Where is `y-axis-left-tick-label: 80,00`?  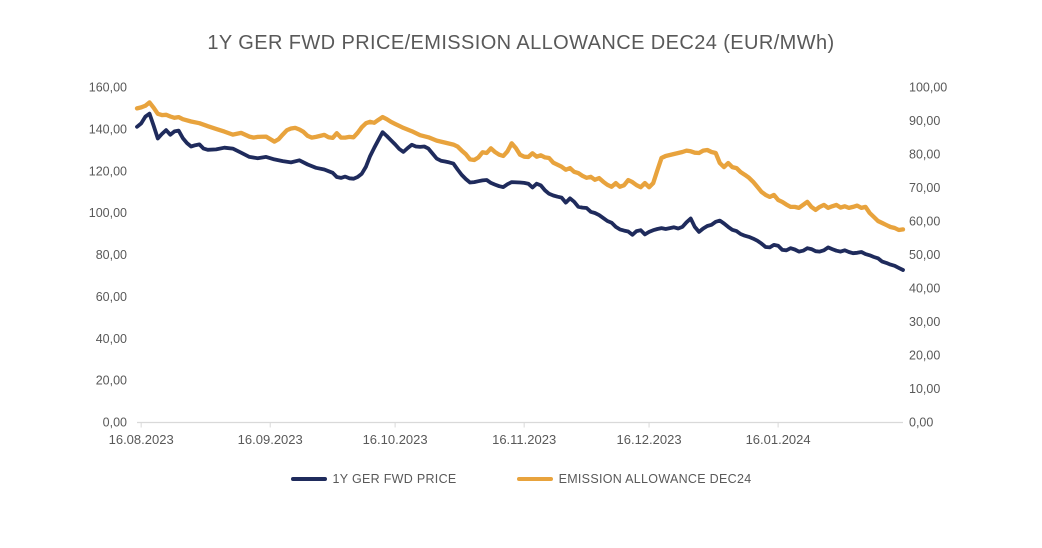
y-axis-left-tick-label: 80,00 is located at coordinates (111, 255).